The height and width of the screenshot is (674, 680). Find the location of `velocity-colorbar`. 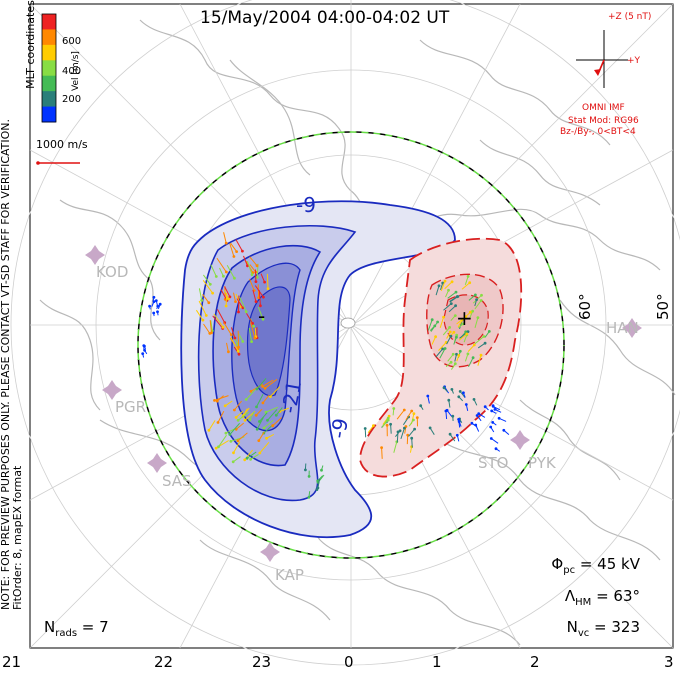

velocity-colorbar is located at coordinates (49, 68).